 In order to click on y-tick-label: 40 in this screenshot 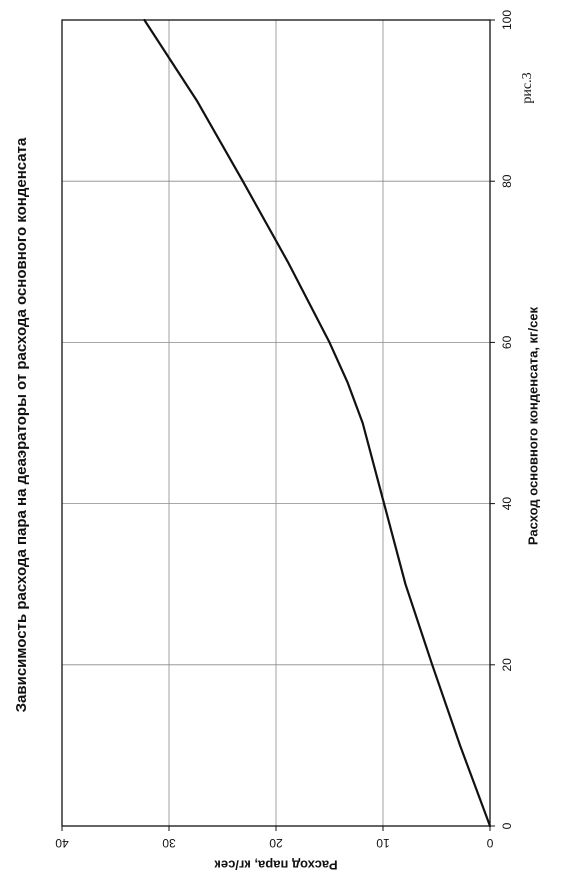, I will do `click(62, 843)`.